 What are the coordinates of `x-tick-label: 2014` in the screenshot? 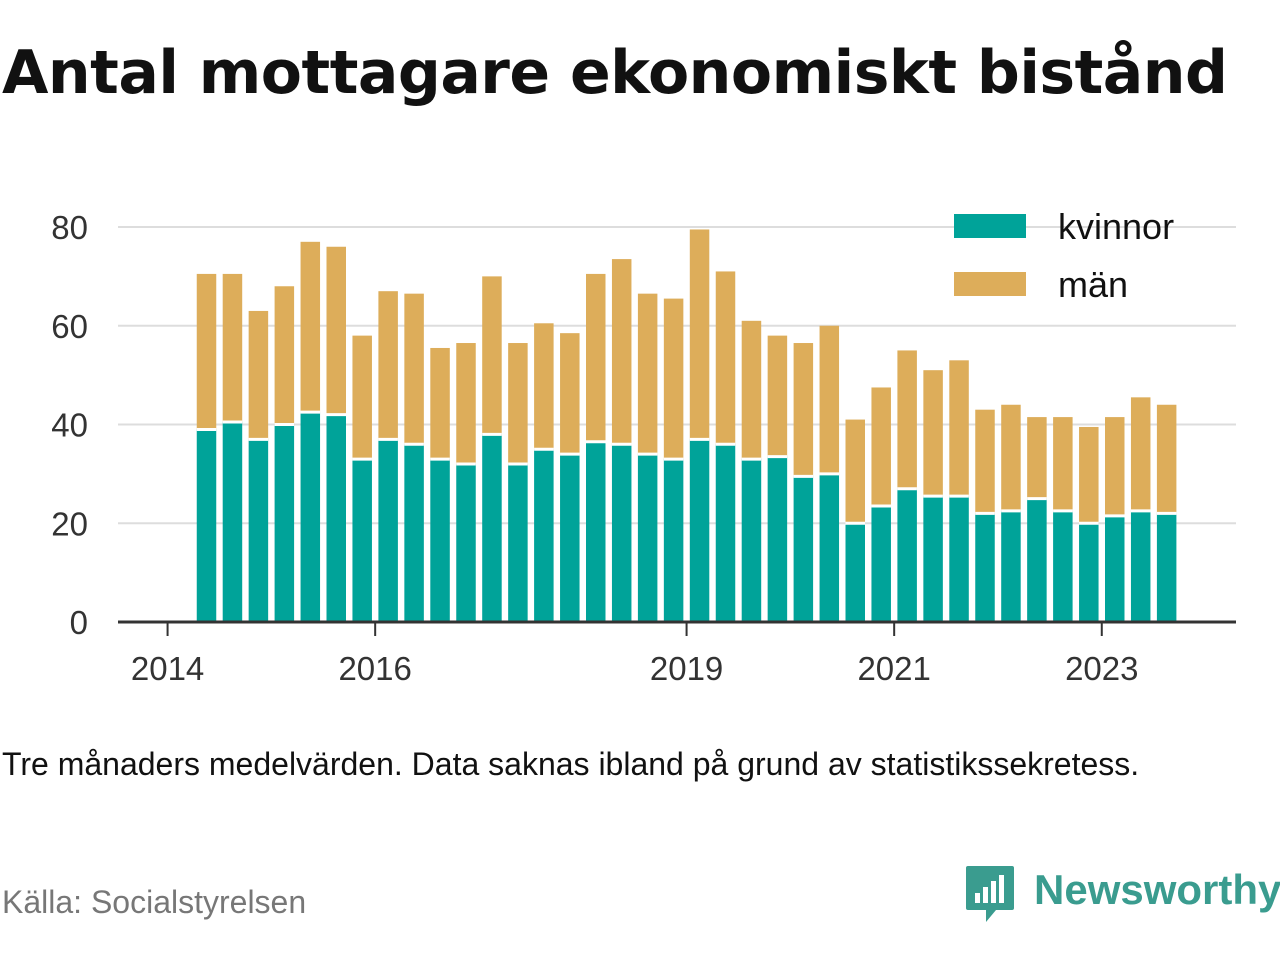 It's located at (167, 668).